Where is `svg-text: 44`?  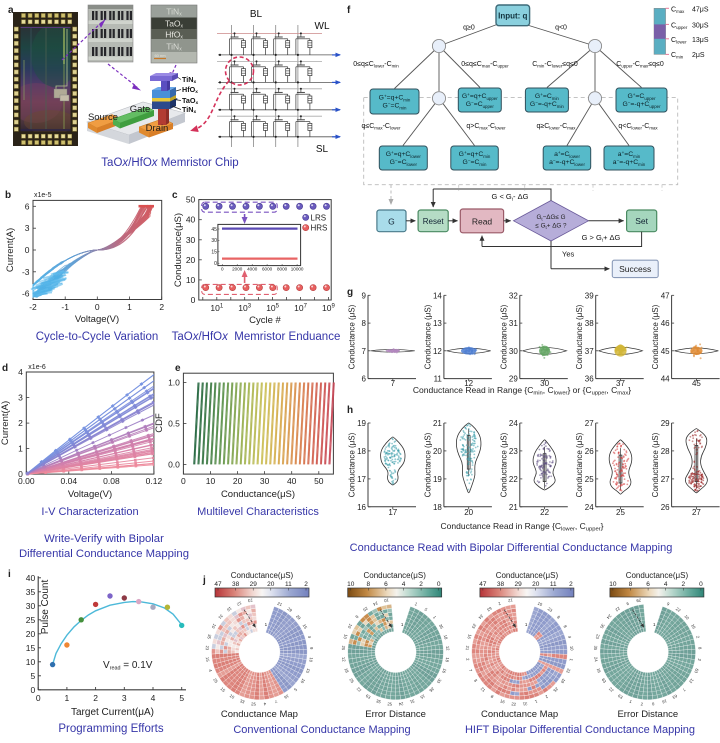 svg-text: 44 is located at coordinates (665, 379).